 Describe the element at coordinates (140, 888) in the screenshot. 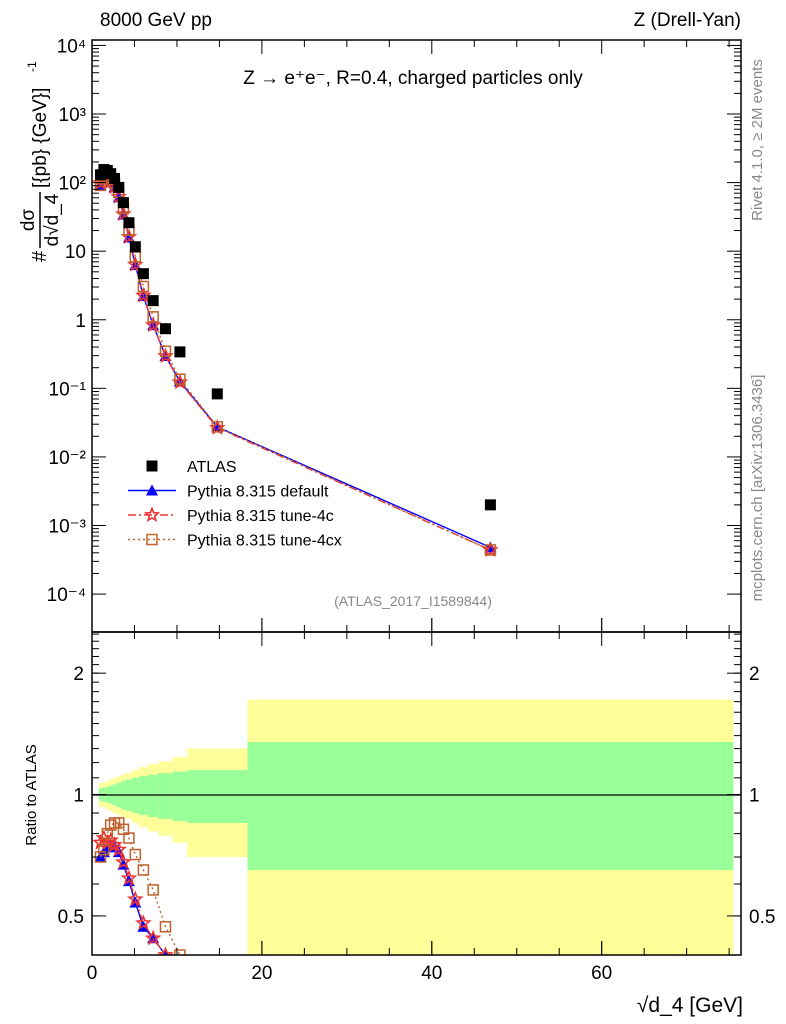

I see `tune4cx-ratio-line` at that location.